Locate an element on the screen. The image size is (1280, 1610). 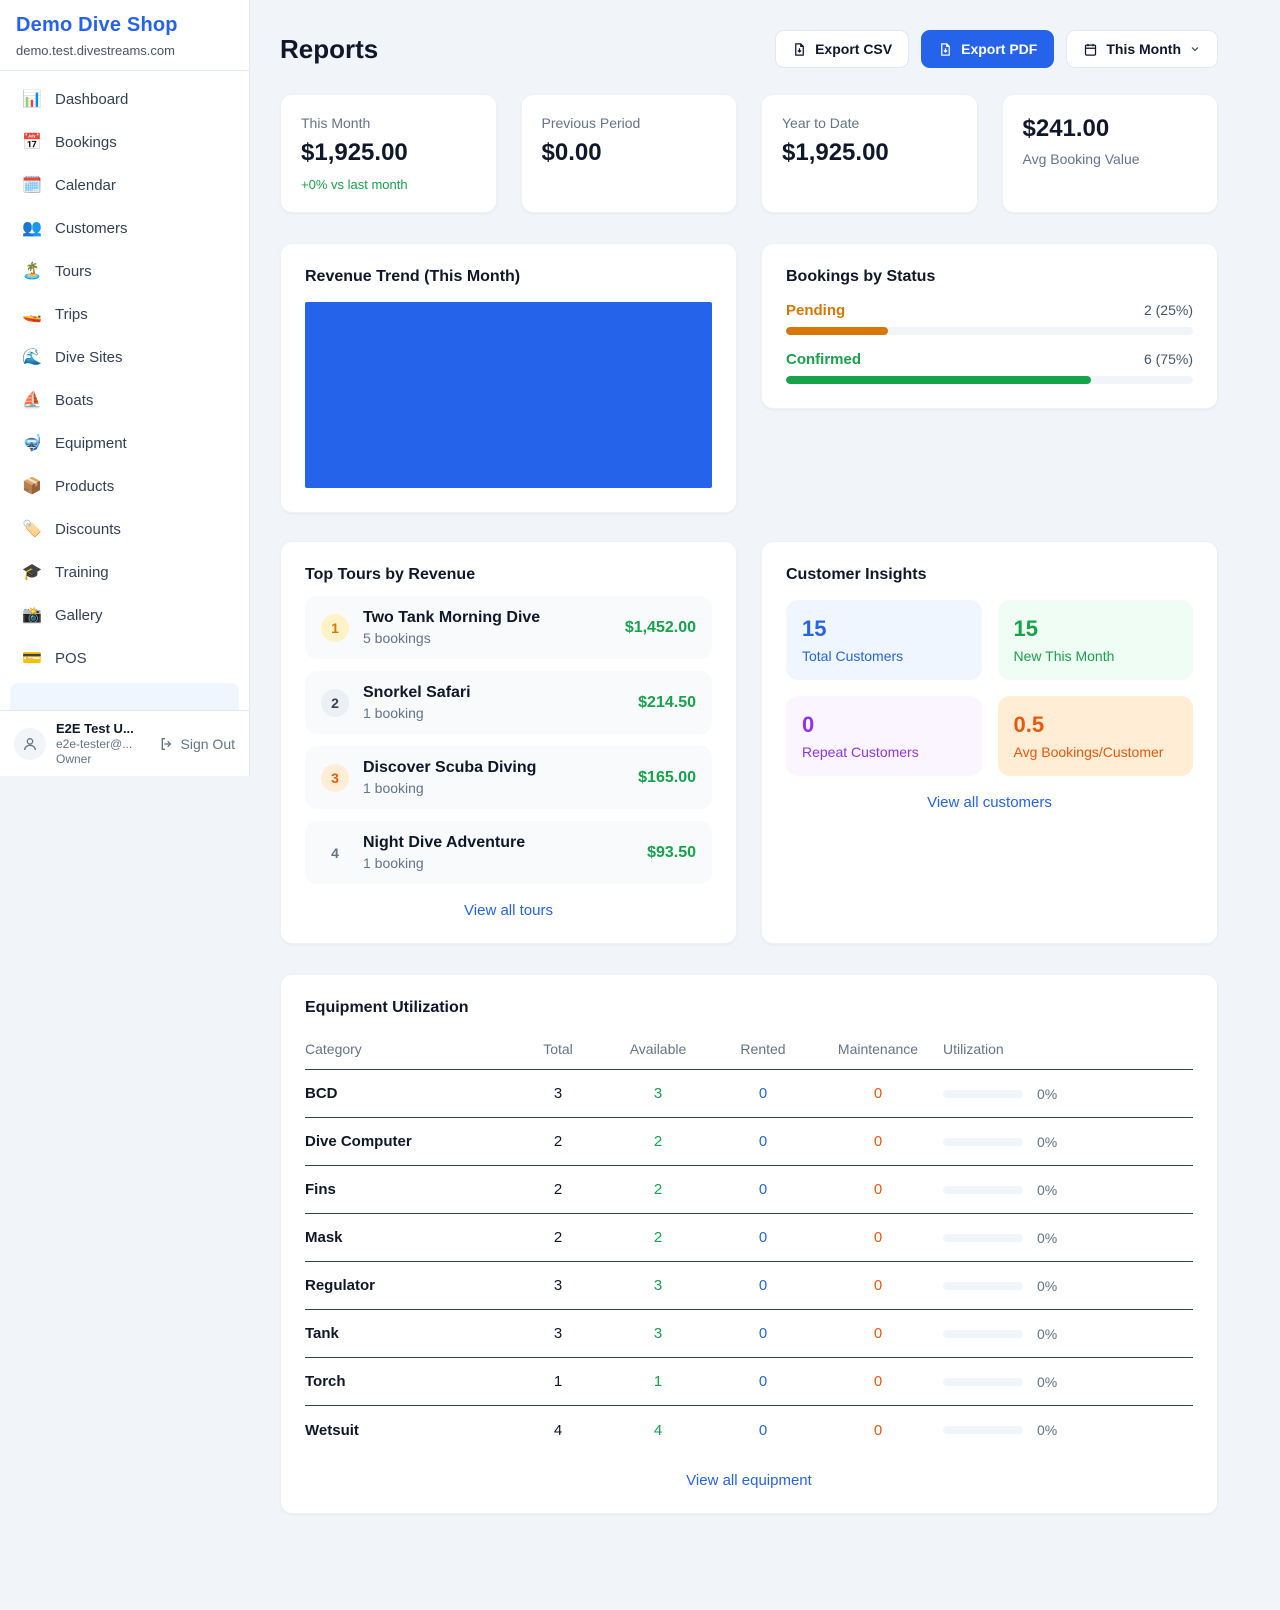
sidebar-item-customers: 👥 Customers is located at coordinates (124, 228).